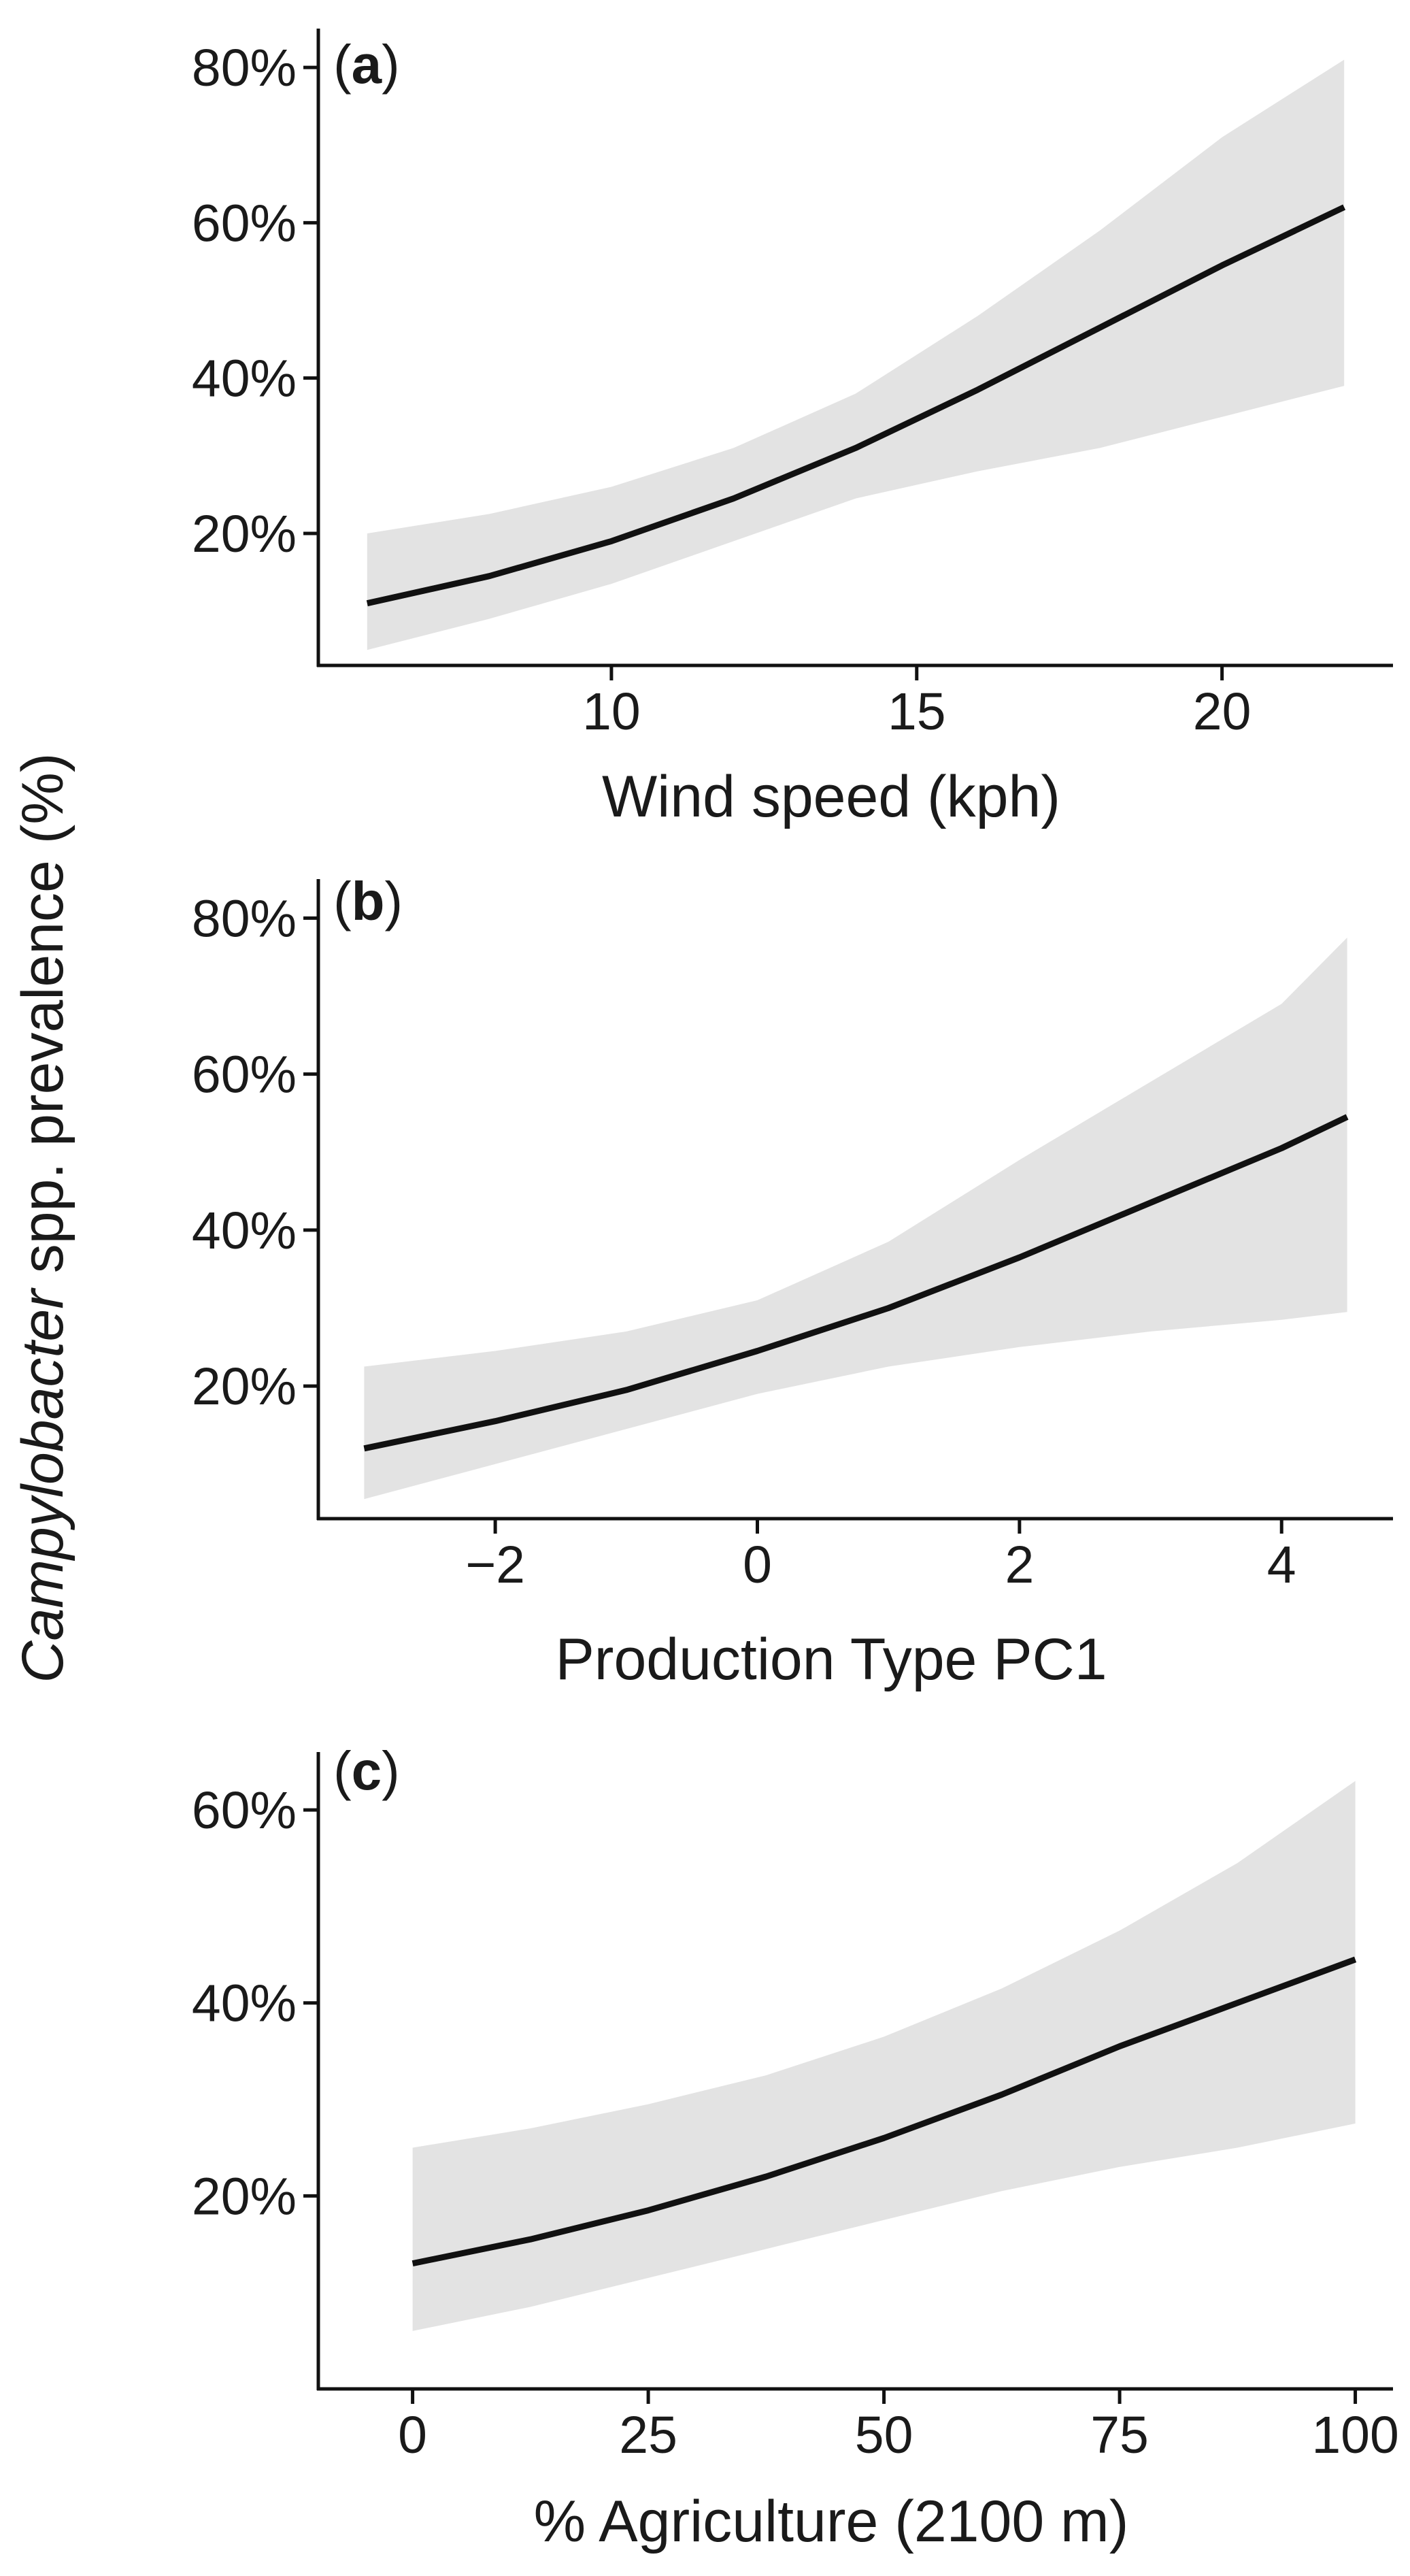  Describe the element at coordinates (884, 2435) in the screenshot. I see `panel-c-x-tick-label: 50` at that location.